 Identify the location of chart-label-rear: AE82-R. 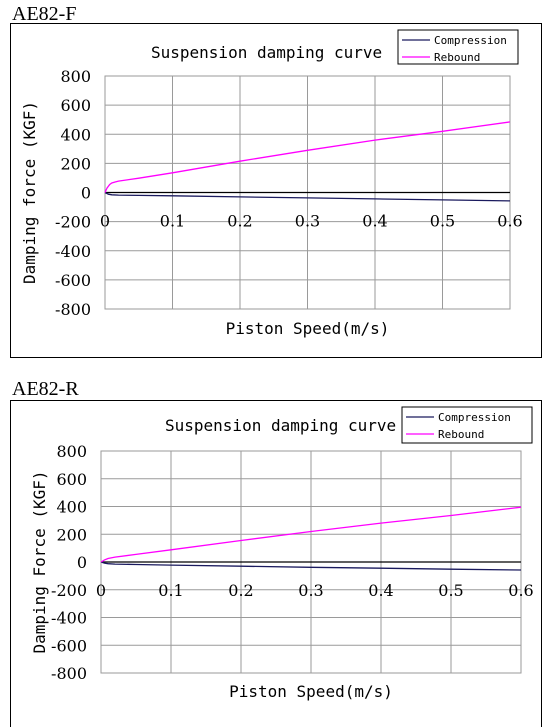
(45, 389).